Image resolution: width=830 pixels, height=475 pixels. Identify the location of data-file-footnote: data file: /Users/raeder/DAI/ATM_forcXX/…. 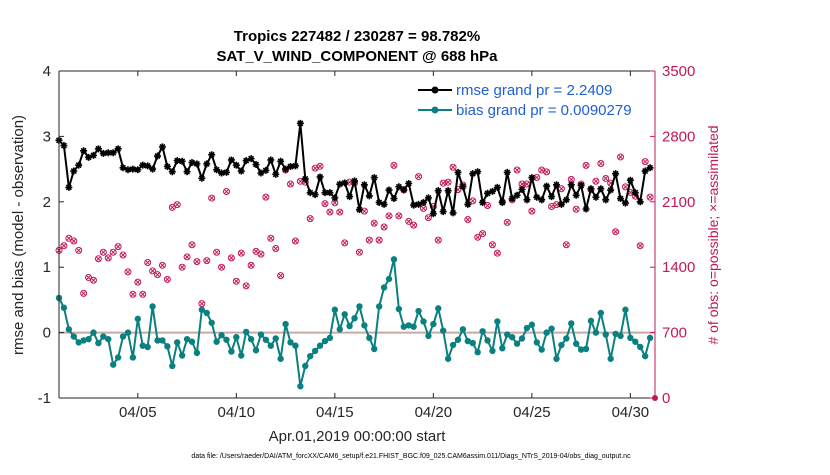
(411, 456).